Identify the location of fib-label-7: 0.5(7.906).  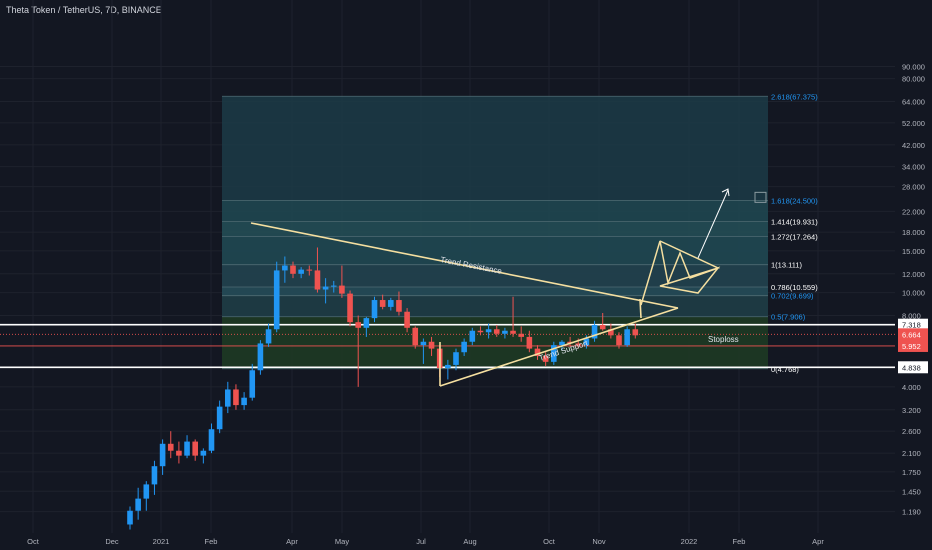
(788, 317).